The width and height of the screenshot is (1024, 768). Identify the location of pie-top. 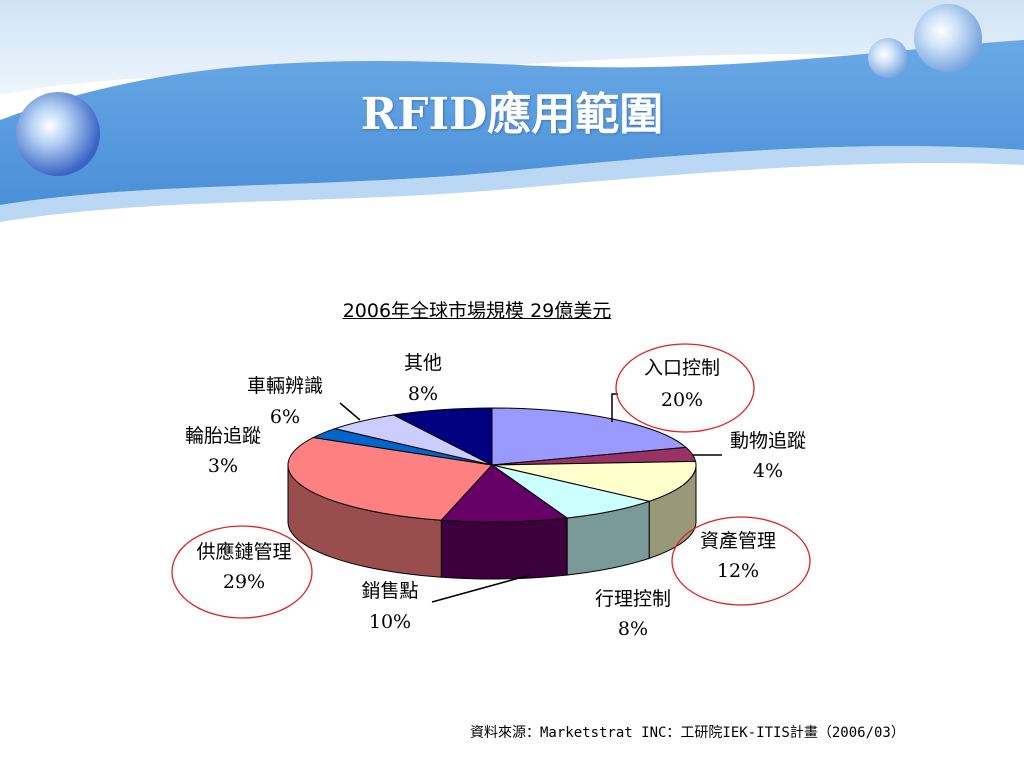
(492, 465).